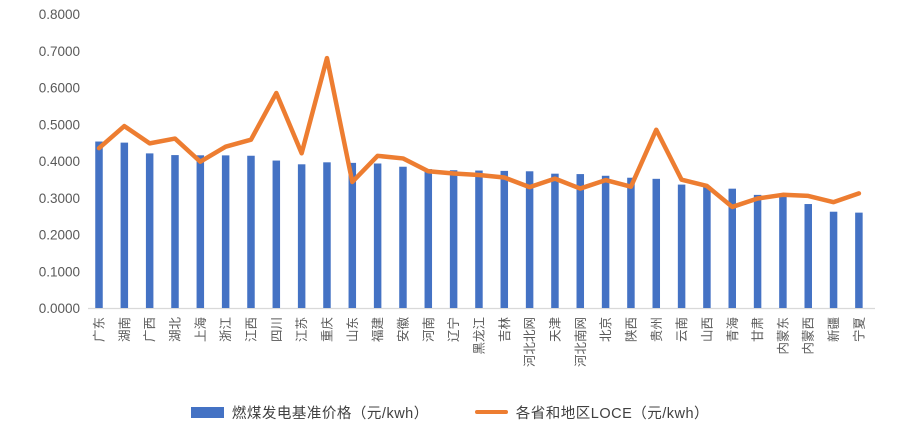 Image resolution: width=900 pixels, height=443 pixels. Describe the element at coordinates (59, 51) in the screenshot. I see `y-tick-label: 0.7000` at that location.